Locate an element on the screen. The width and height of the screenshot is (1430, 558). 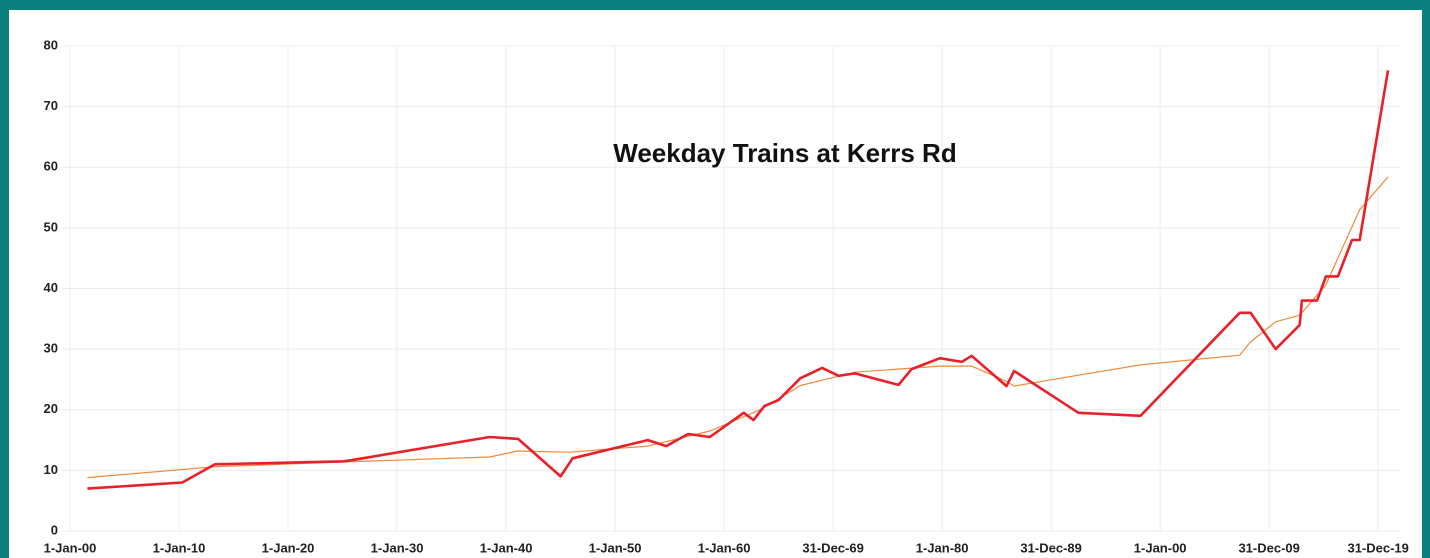
x-tick-label: 31-Dec-89 is located at coordinates (1050, 547).